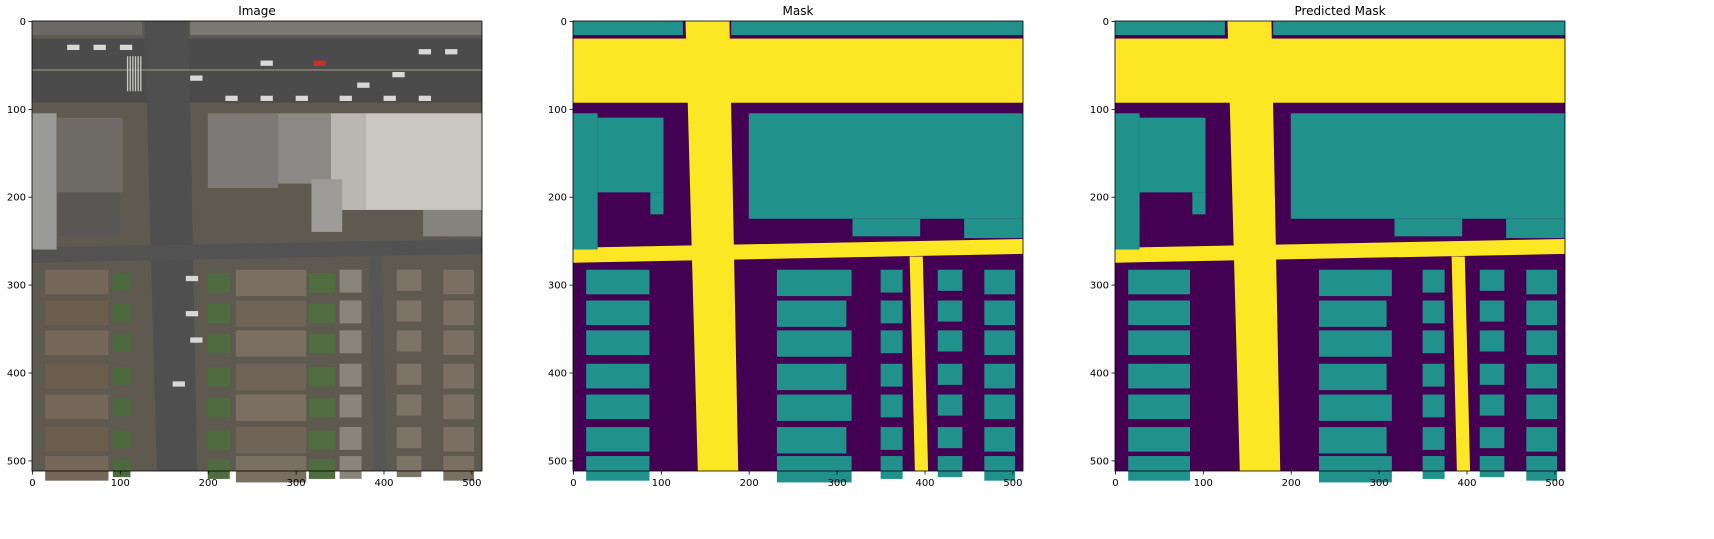 Image resolution: width=1714 pixels, height=539 pixels. What do you see at coordinates (383, 483) in the screenshot?
I see `x-tick-label: 400` at bounding box center [383, 483].